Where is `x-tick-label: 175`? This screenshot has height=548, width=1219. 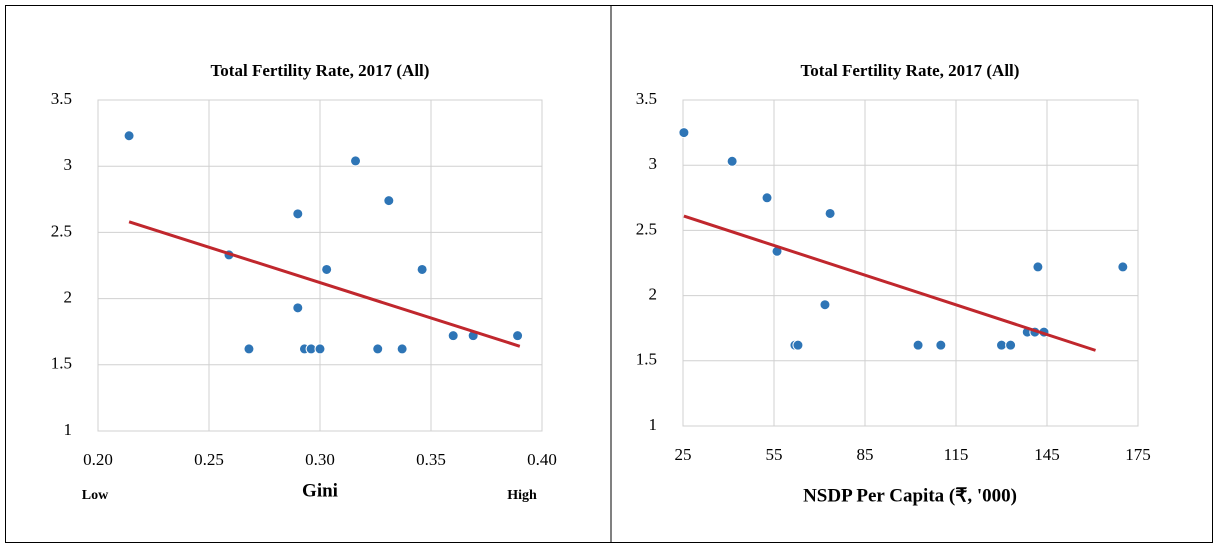 x-tick-label: 175 is located at coordinates (1138, 454).